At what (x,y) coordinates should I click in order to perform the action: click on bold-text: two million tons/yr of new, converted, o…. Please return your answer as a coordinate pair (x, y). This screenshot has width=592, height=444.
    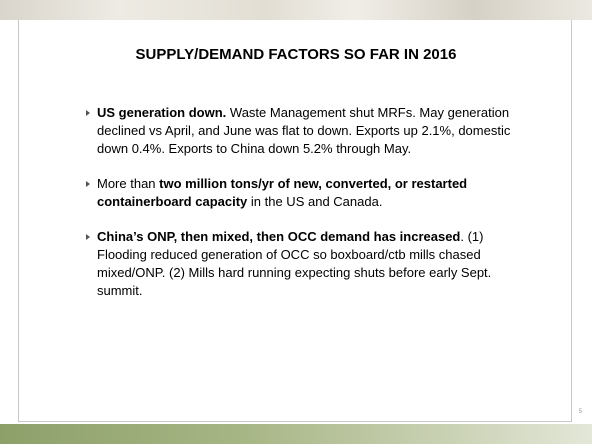
    Looking at the image, I should click on (282, 192).